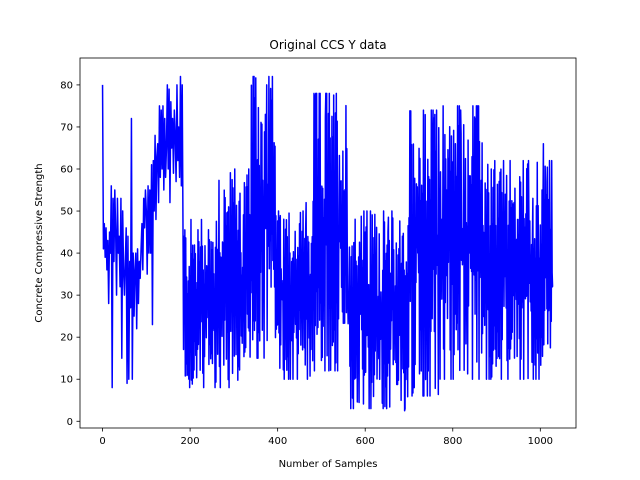 The height and width of the screenshot is (480, 640). Describe the element at coordinates (66, 170) in the screenshot. I see `y-tick-label: 60` at that location.